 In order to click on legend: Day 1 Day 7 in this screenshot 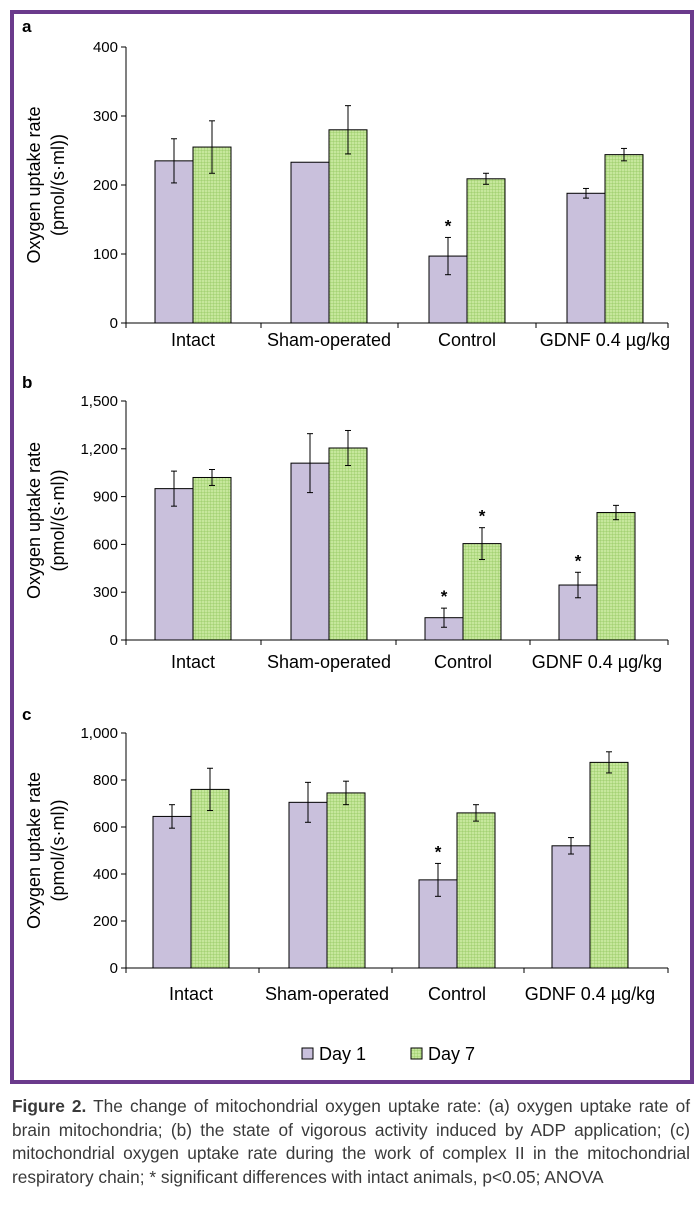, I will do `click(388, 1054)`.